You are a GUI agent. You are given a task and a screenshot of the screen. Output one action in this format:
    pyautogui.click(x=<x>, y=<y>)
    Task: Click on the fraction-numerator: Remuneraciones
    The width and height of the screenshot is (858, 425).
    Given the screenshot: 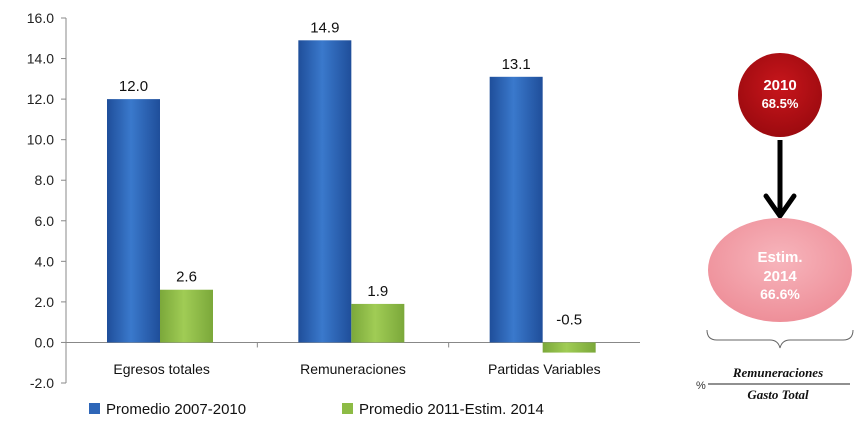 What is the action you would take?
    pyautogui.click(x=777, y=372)
    